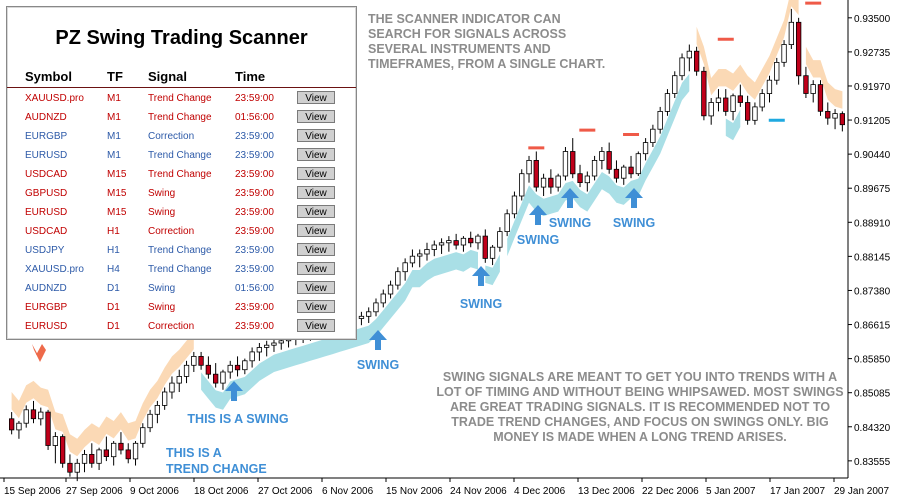 Image resolution: width=900 pixels, height=500 pixels. What do you see at coordinates (168, 76) in the screenshot?
I see `header-signal: Signal` at bounding box center [168, 76].